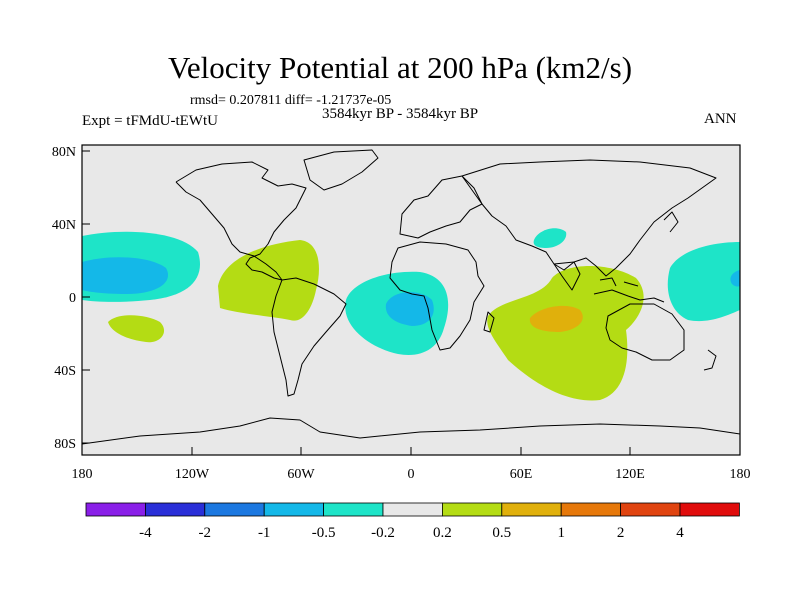  I want to click on coast-japan, so click(671, 222).